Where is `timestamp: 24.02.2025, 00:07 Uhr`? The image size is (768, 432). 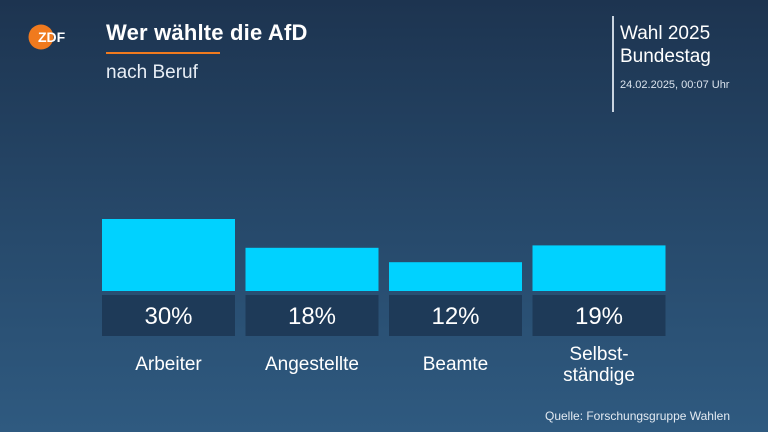
timestamp: 24.02.2025, 00:07 Uhr is located at coordinates (675, 85).